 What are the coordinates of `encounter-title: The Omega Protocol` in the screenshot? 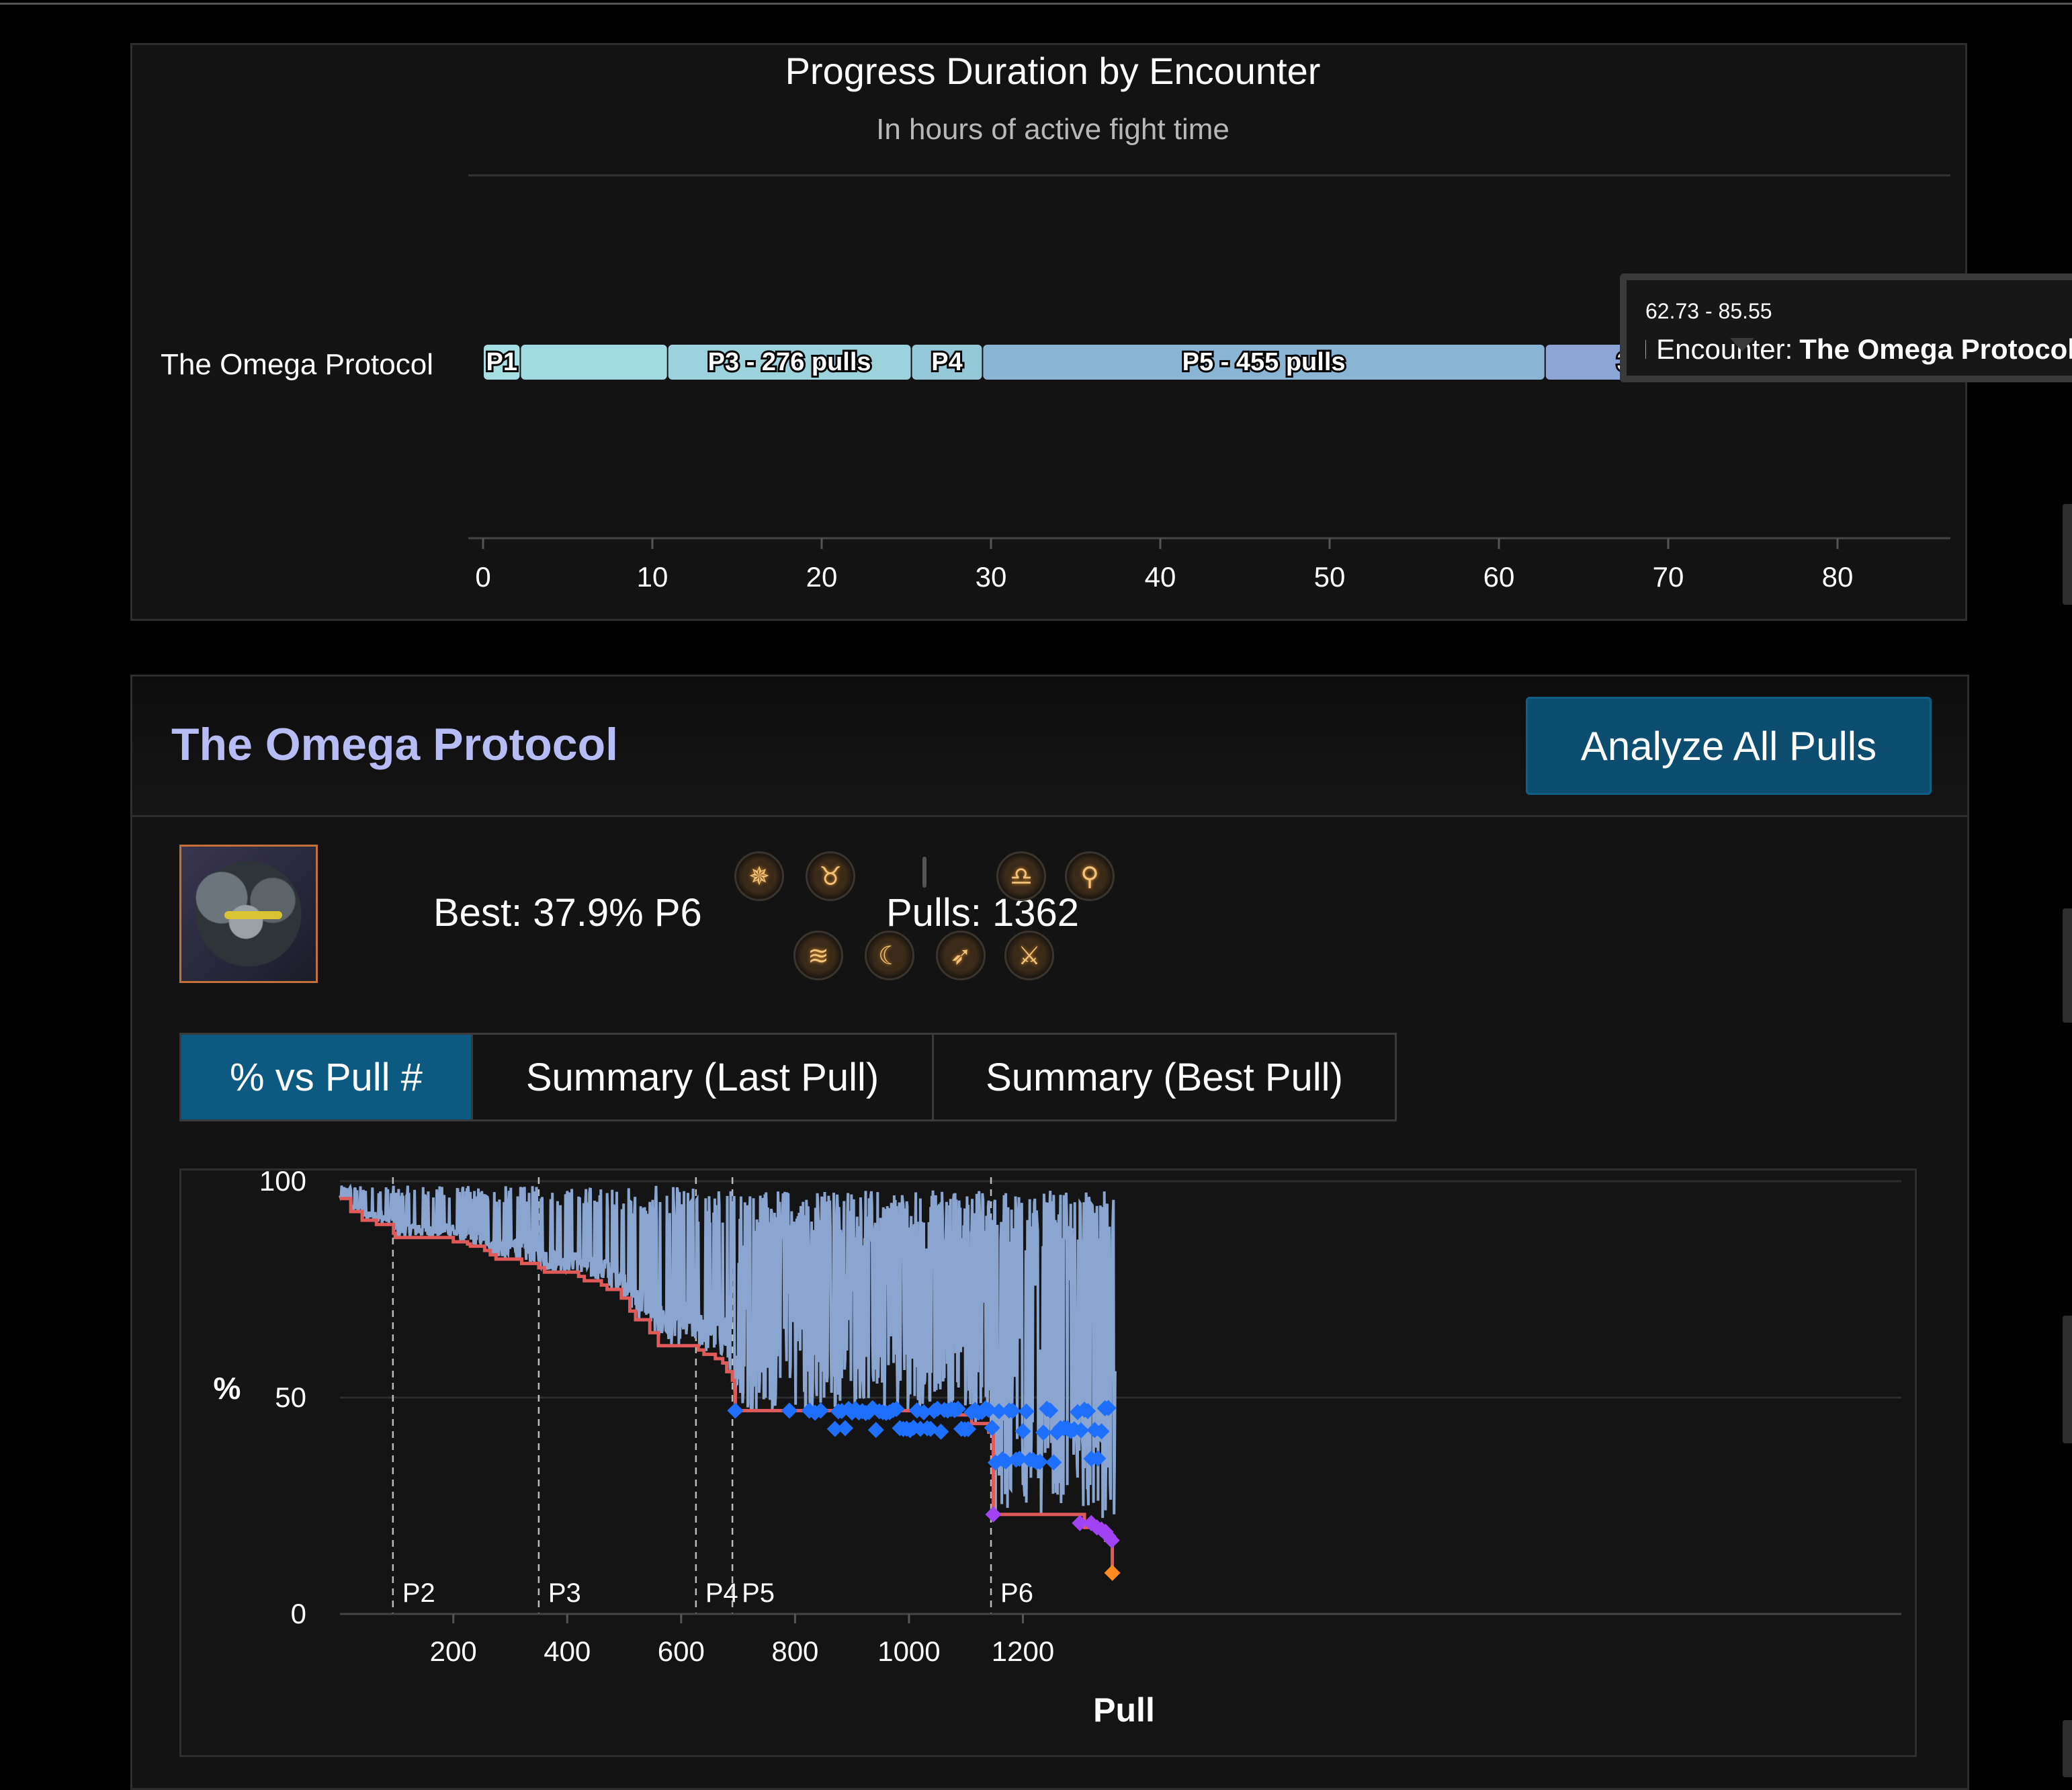 It's located at (394, 744).